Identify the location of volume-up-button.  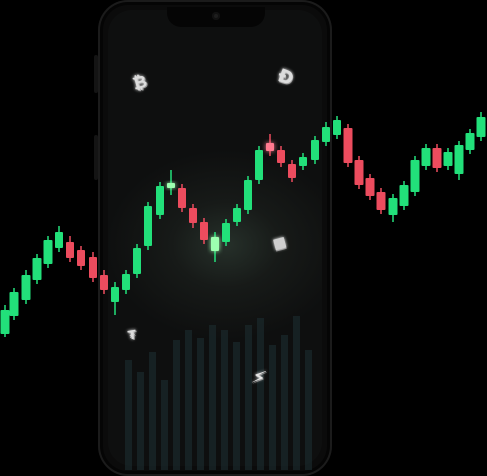
(96, 74).